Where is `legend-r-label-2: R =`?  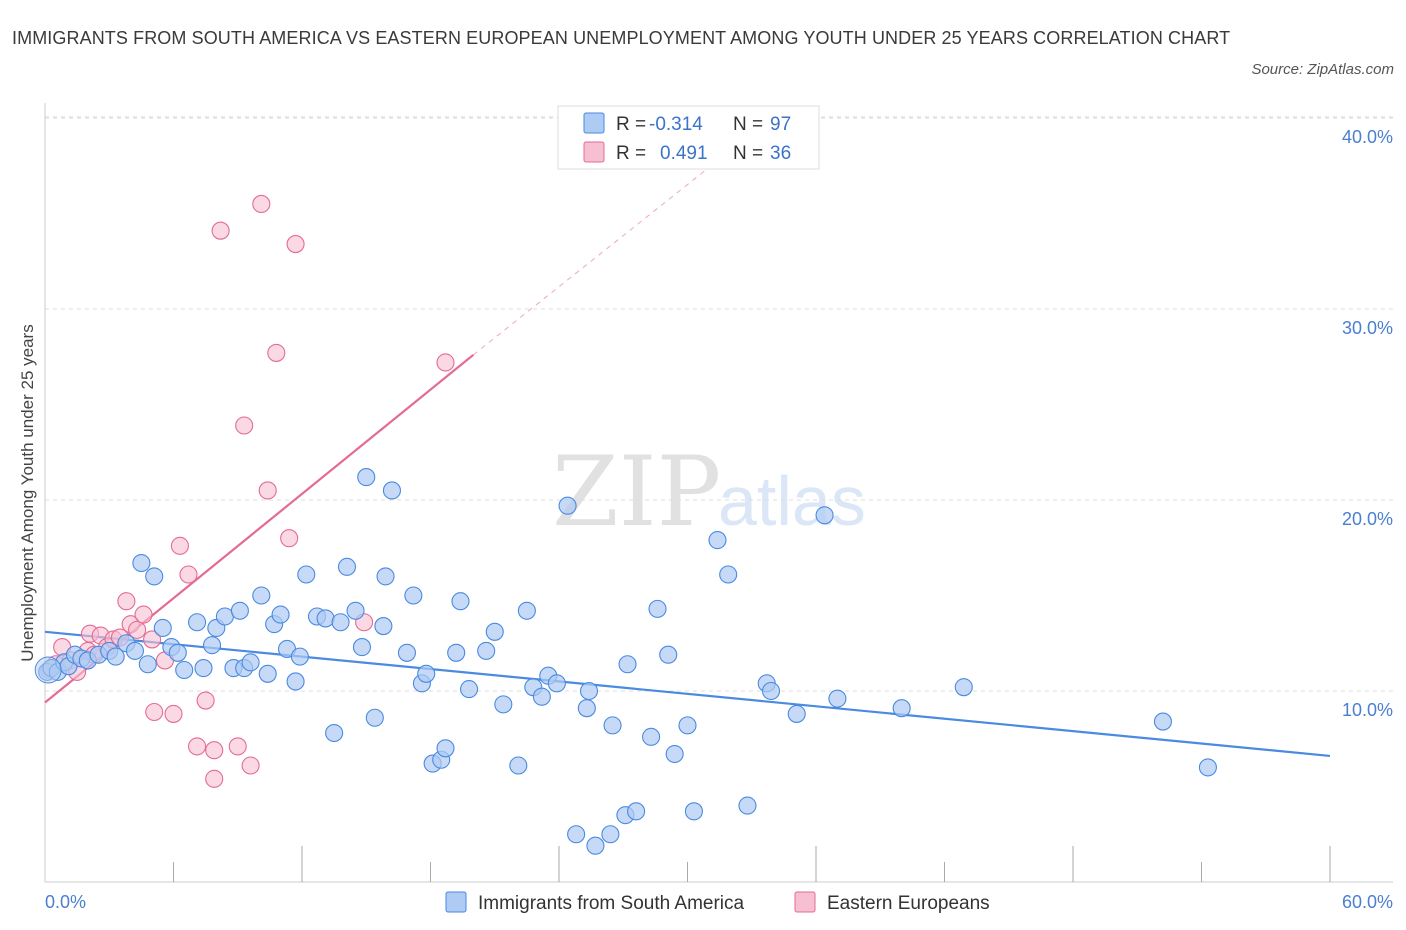 legend-r-label-2: R = is located at coordinates (631, 153).